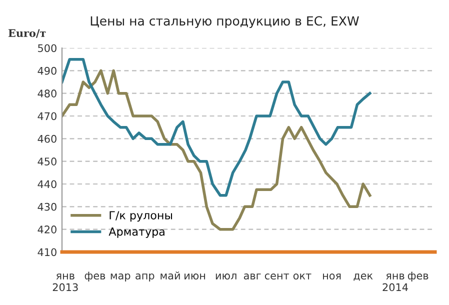 Image resolution: width=449 pixels, height=305 pixels. Describe the element at coordinates (170, 275) in the screenshot. I see `x-tick-label: май` at that location.